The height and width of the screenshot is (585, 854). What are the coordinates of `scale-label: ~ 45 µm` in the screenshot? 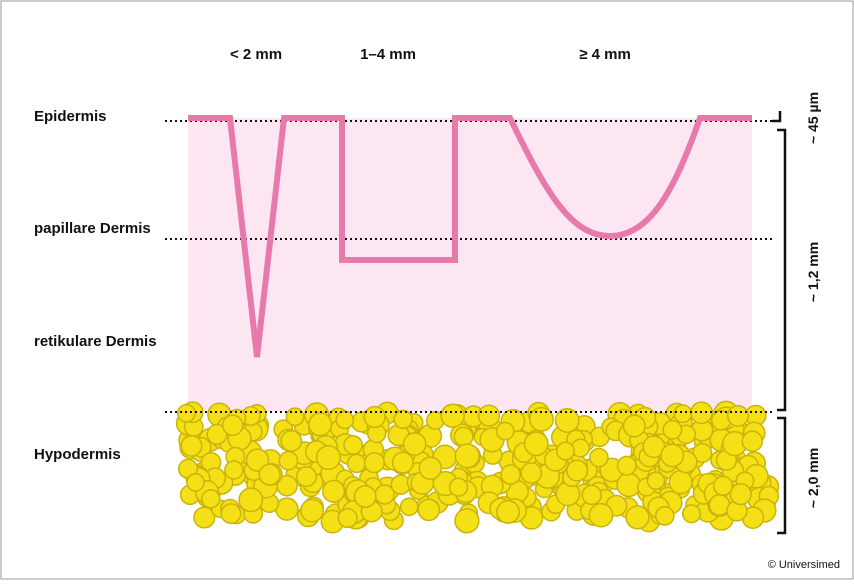 It's located at (813, 118).